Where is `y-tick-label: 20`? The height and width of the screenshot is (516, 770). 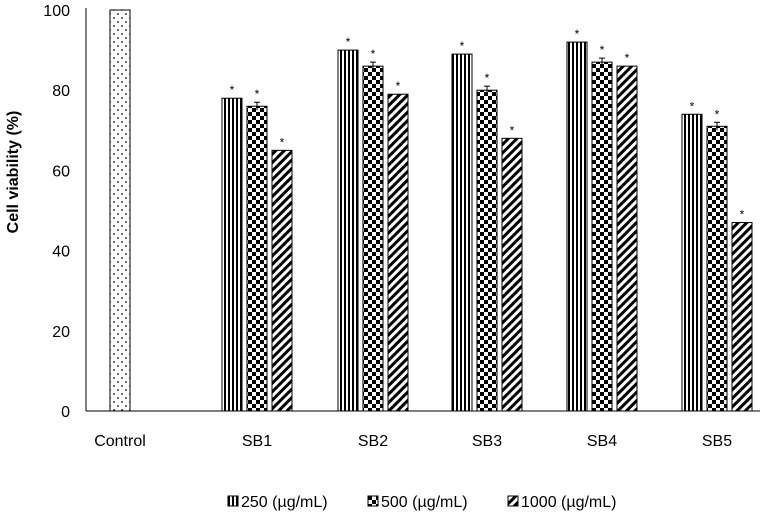 y-tick-label: 20 is located at coordinates (61, 332).